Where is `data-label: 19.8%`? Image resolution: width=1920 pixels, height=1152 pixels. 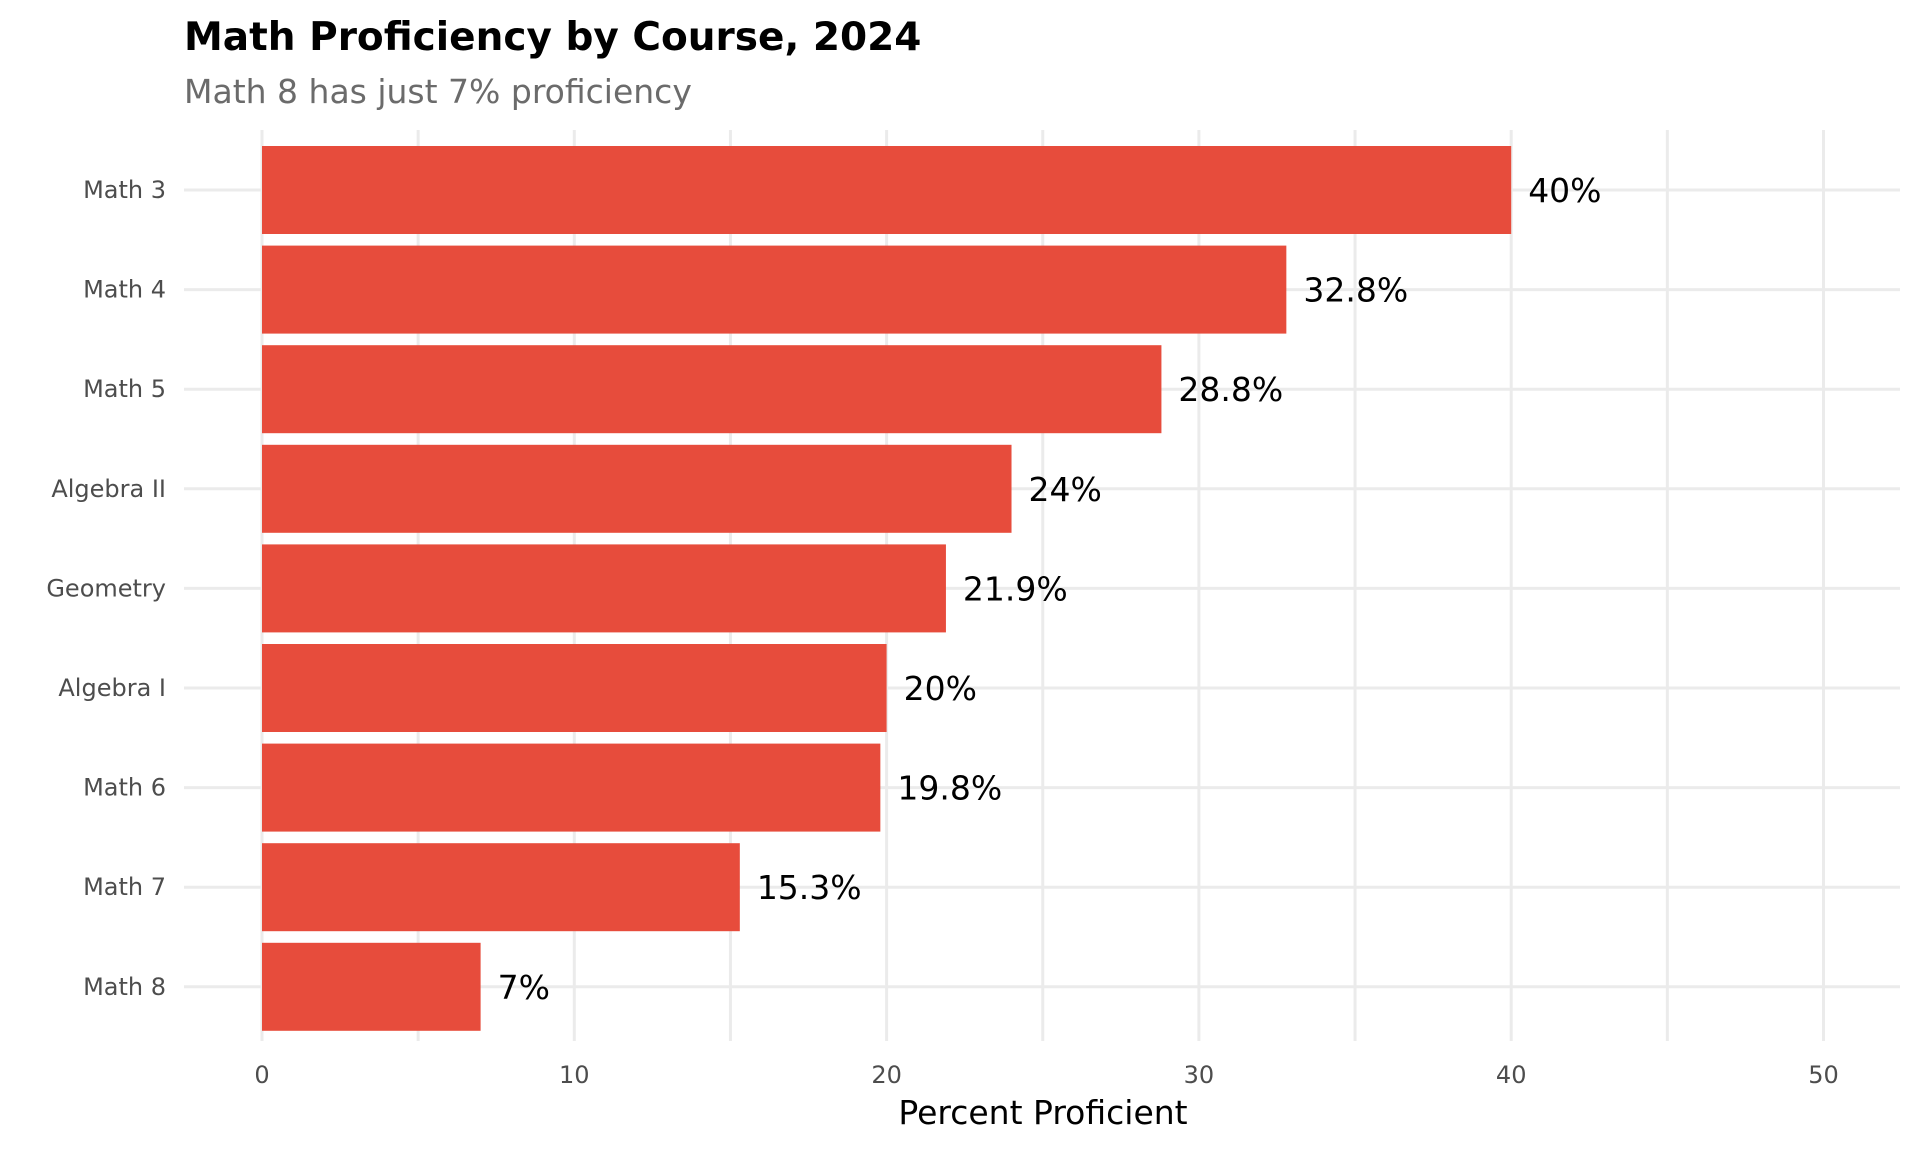 data-label: 19.8% is located at coordinates (949, 788).